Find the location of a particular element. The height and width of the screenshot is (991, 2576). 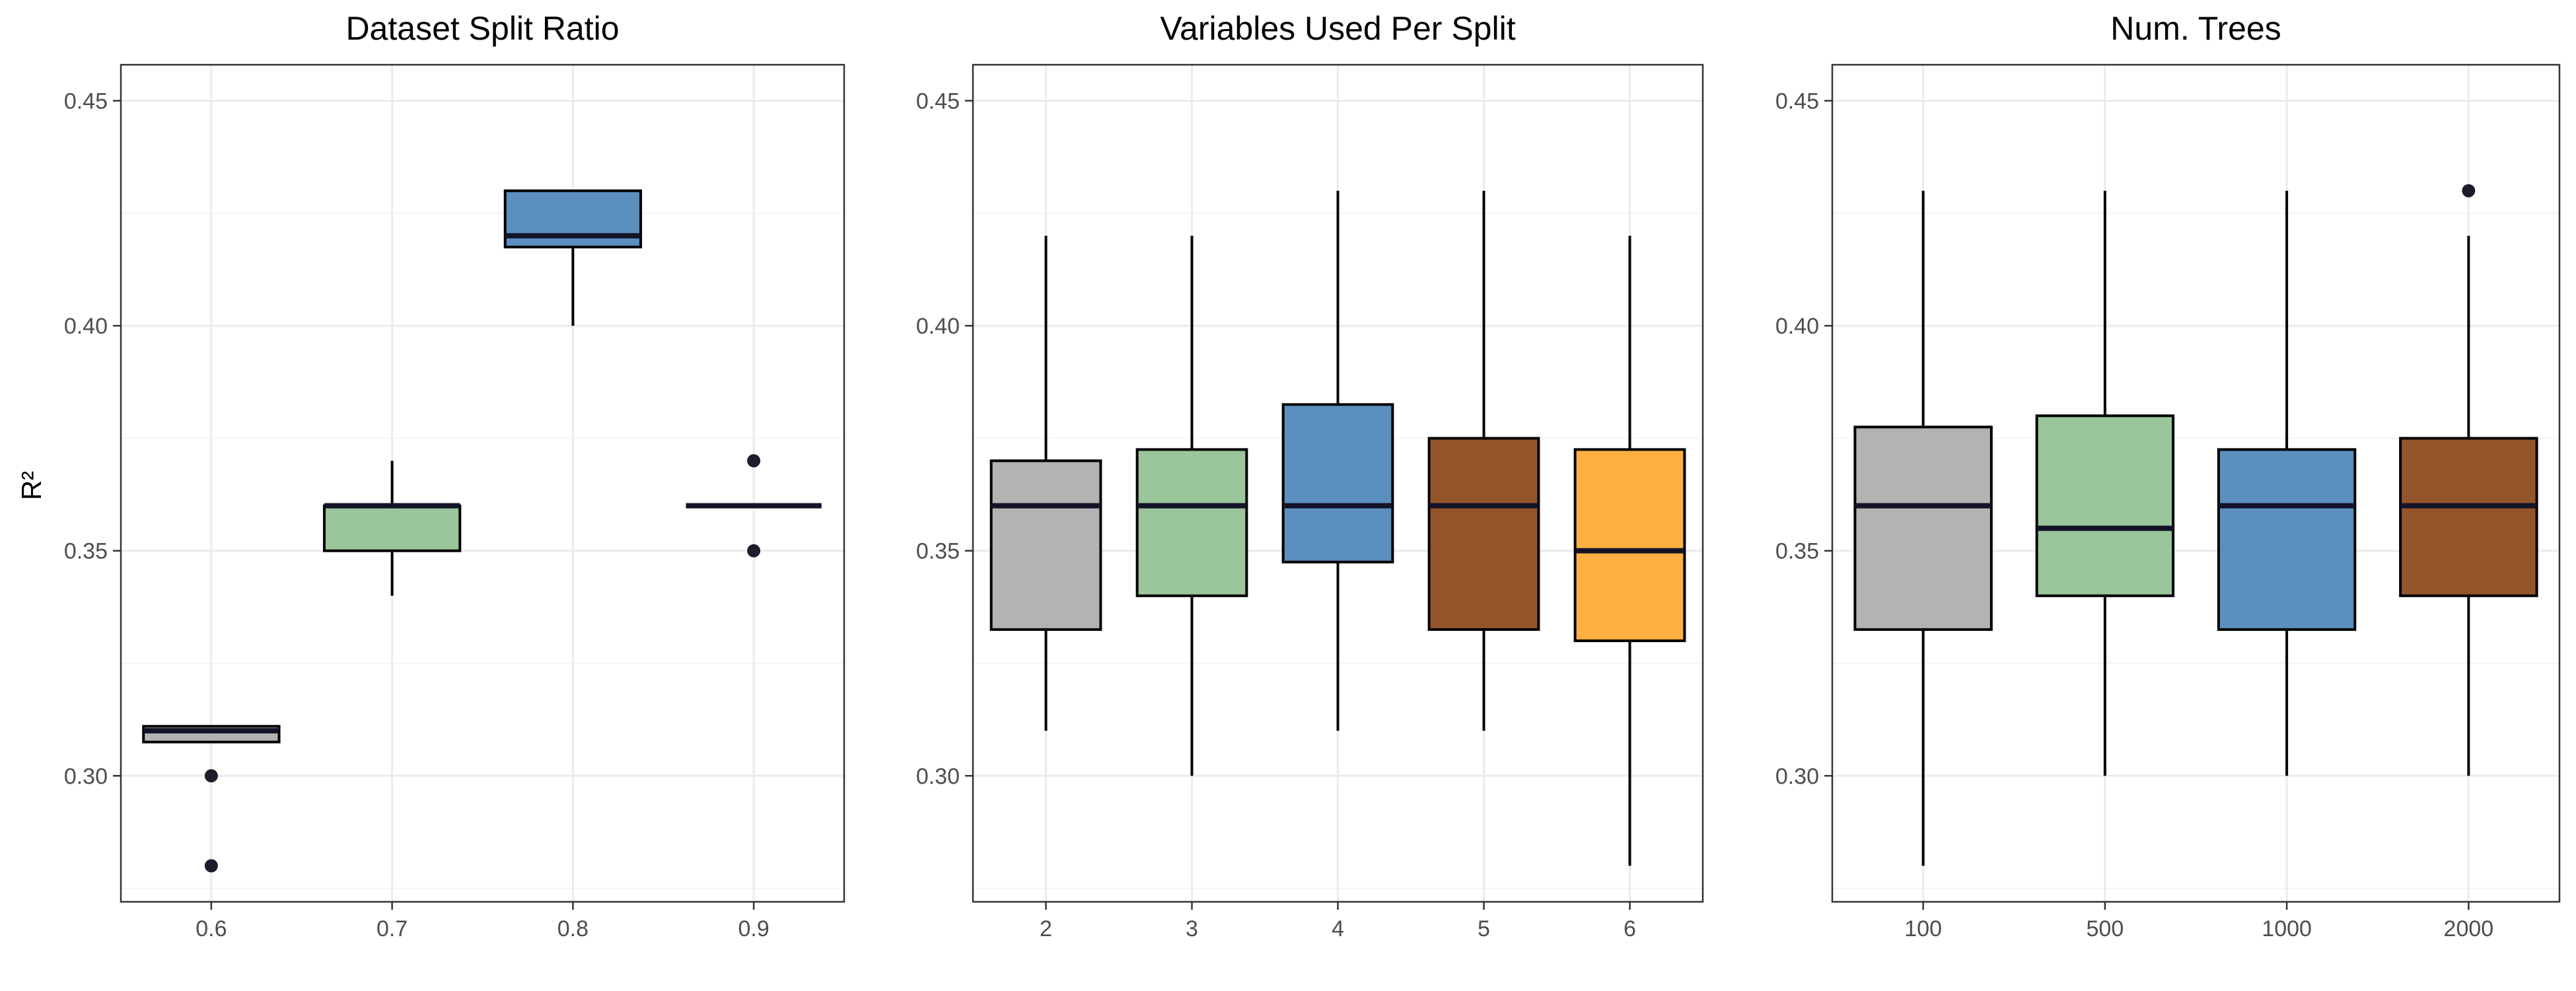

x-tick-label: 0.7 is located at coordinates (392, 928).